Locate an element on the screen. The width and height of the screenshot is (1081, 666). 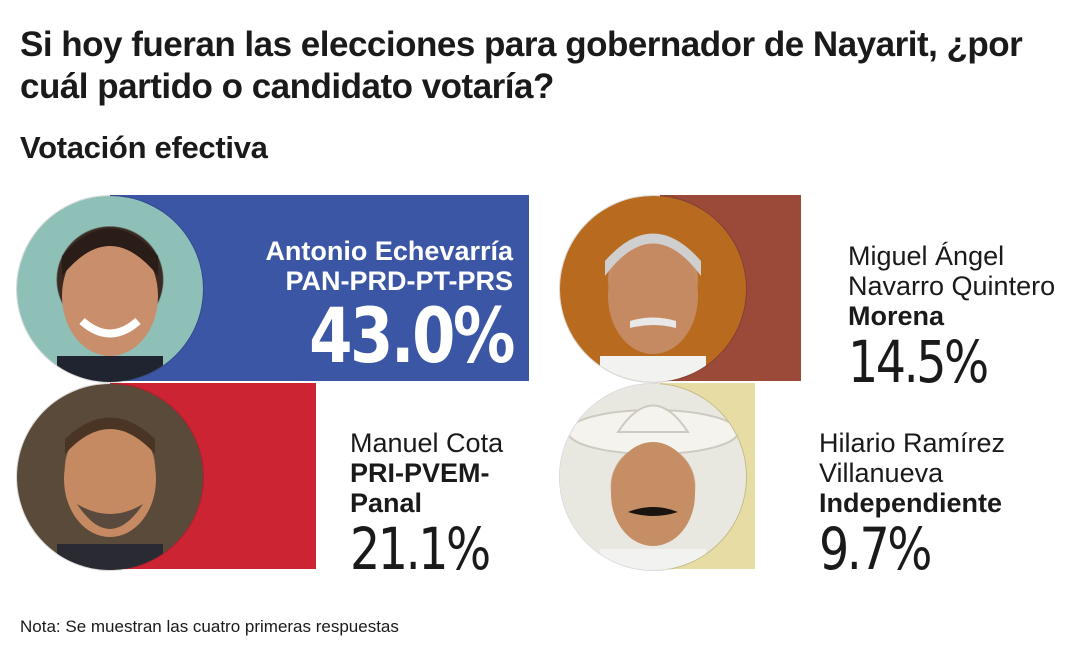
candidate-percent: 9.7% is located at coordinates (875, 548).